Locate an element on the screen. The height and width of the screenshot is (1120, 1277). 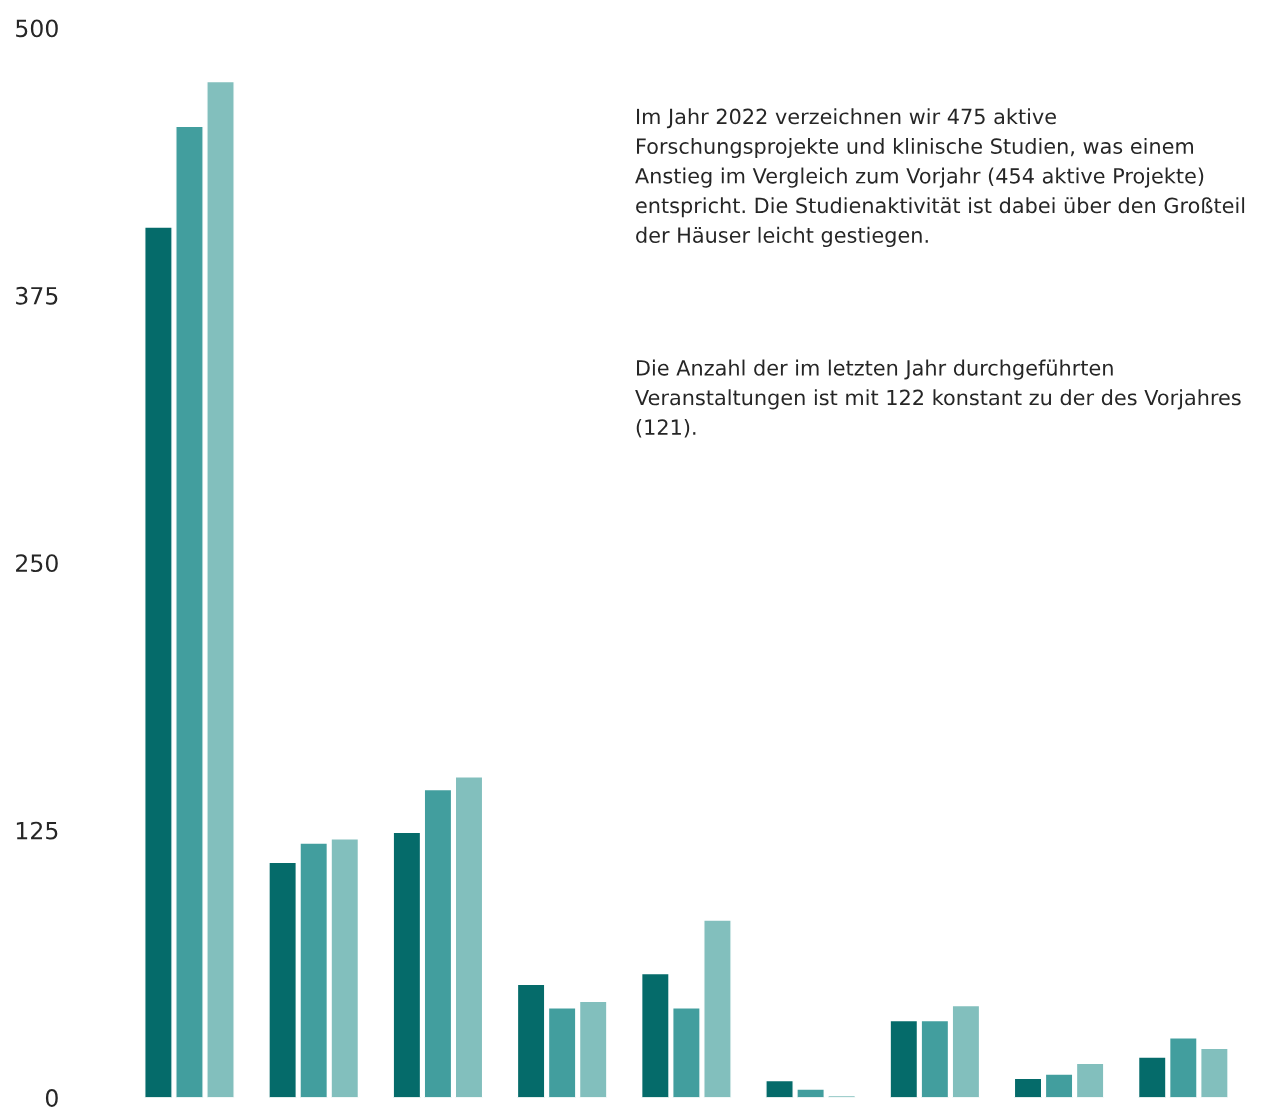
y-tick-label: 375 is located at coordinates (37, 295).